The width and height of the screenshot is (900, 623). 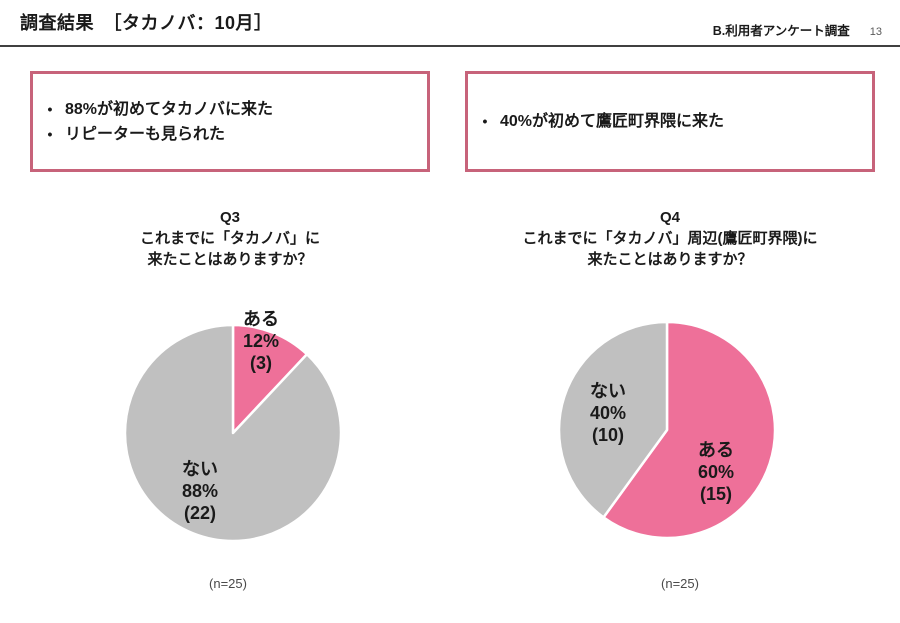 I want to click on chart-title-line: これまでに「タカノバ」周辺(鷹匠町界隈)に, so click(x=670, y=238).